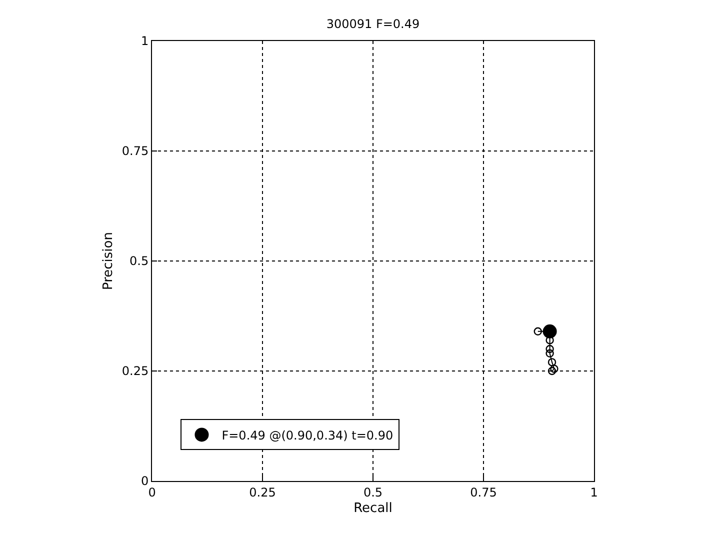  Describe the element at coordinates (135, 151) in the screenshot. I see `y-tick-label: 0.75` at that location.